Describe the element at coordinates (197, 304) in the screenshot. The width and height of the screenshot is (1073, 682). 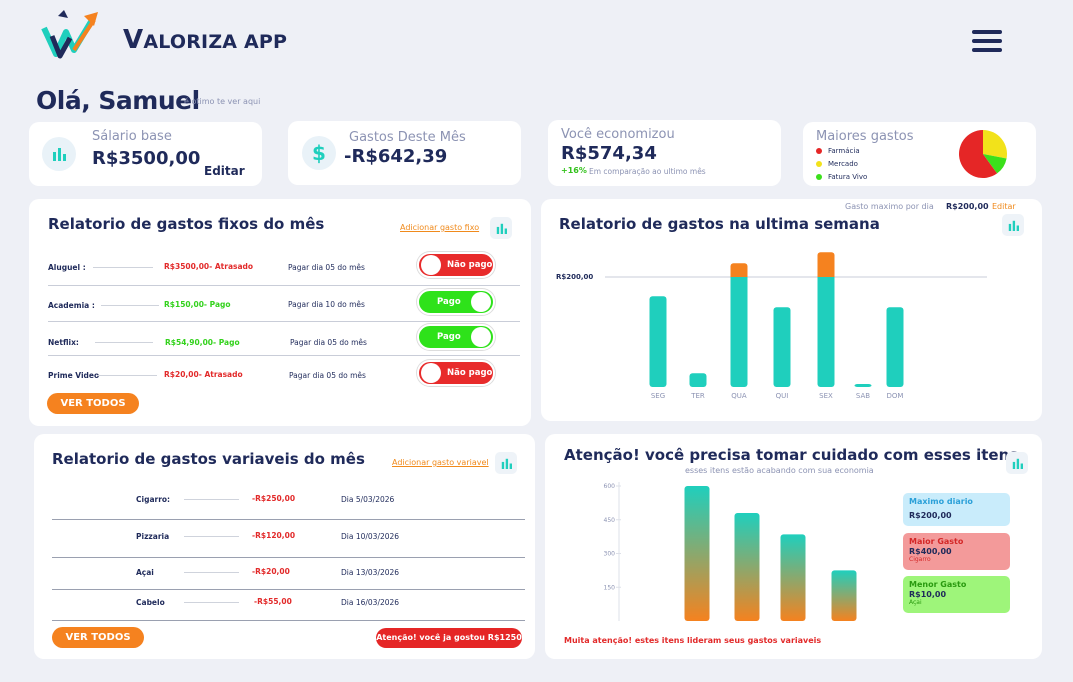
I see `fixed-row-amount: R$150,00- Pago` at that location.